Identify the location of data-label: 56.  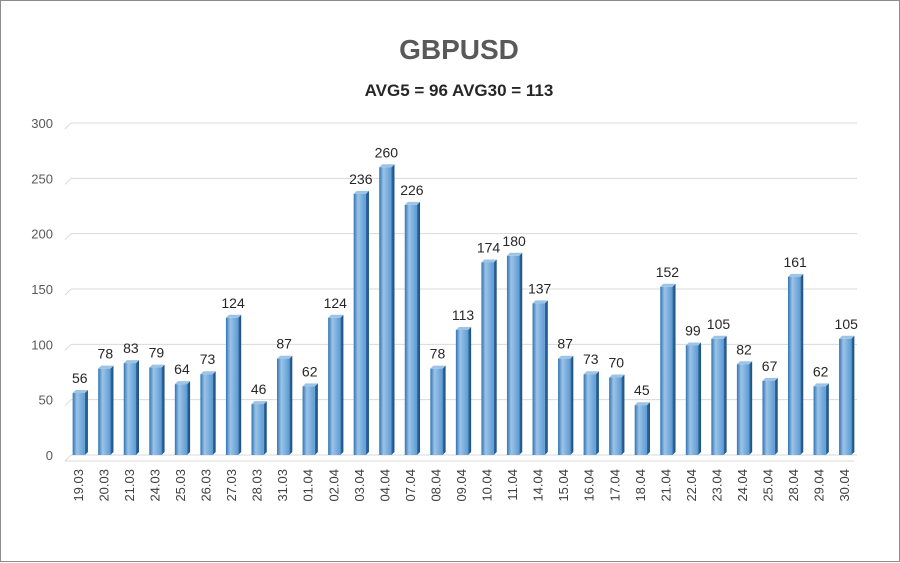
(80, 378).